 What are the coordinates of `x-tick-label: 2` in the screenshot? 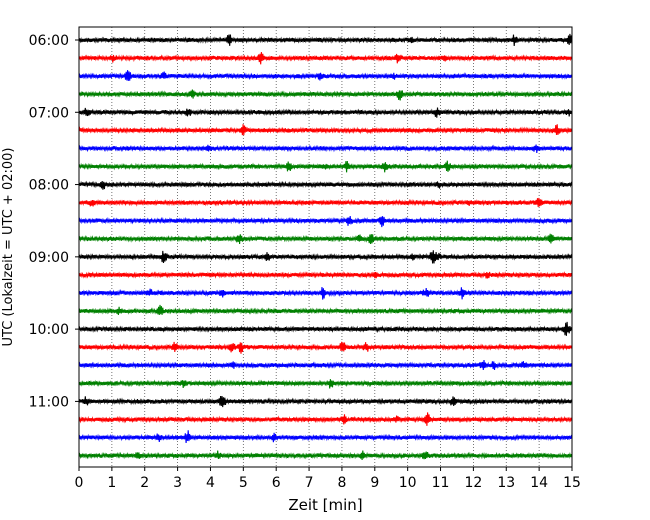 It's located at (144, 483).